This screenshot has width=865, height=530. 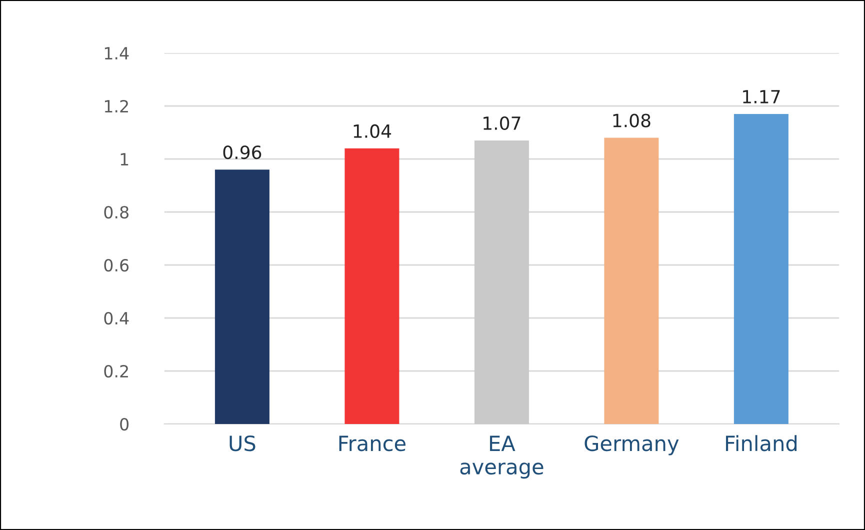 What do you see at coordinates (124, 424) in the screenshot?
I see `y-tick-label: 0` at bounding box center [124, 424].